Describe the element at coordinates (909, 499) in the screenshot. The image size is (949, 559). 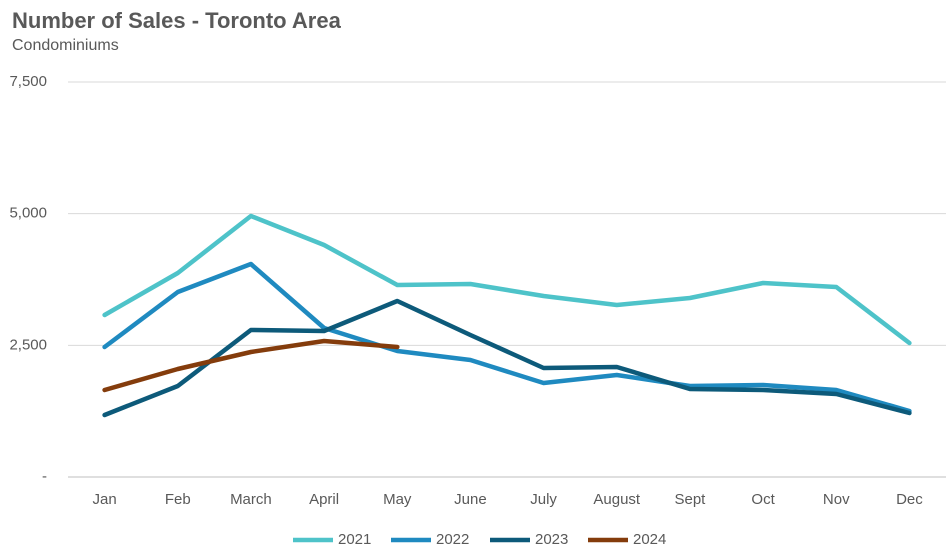
I see `x-tick-label: Dec` at that location.